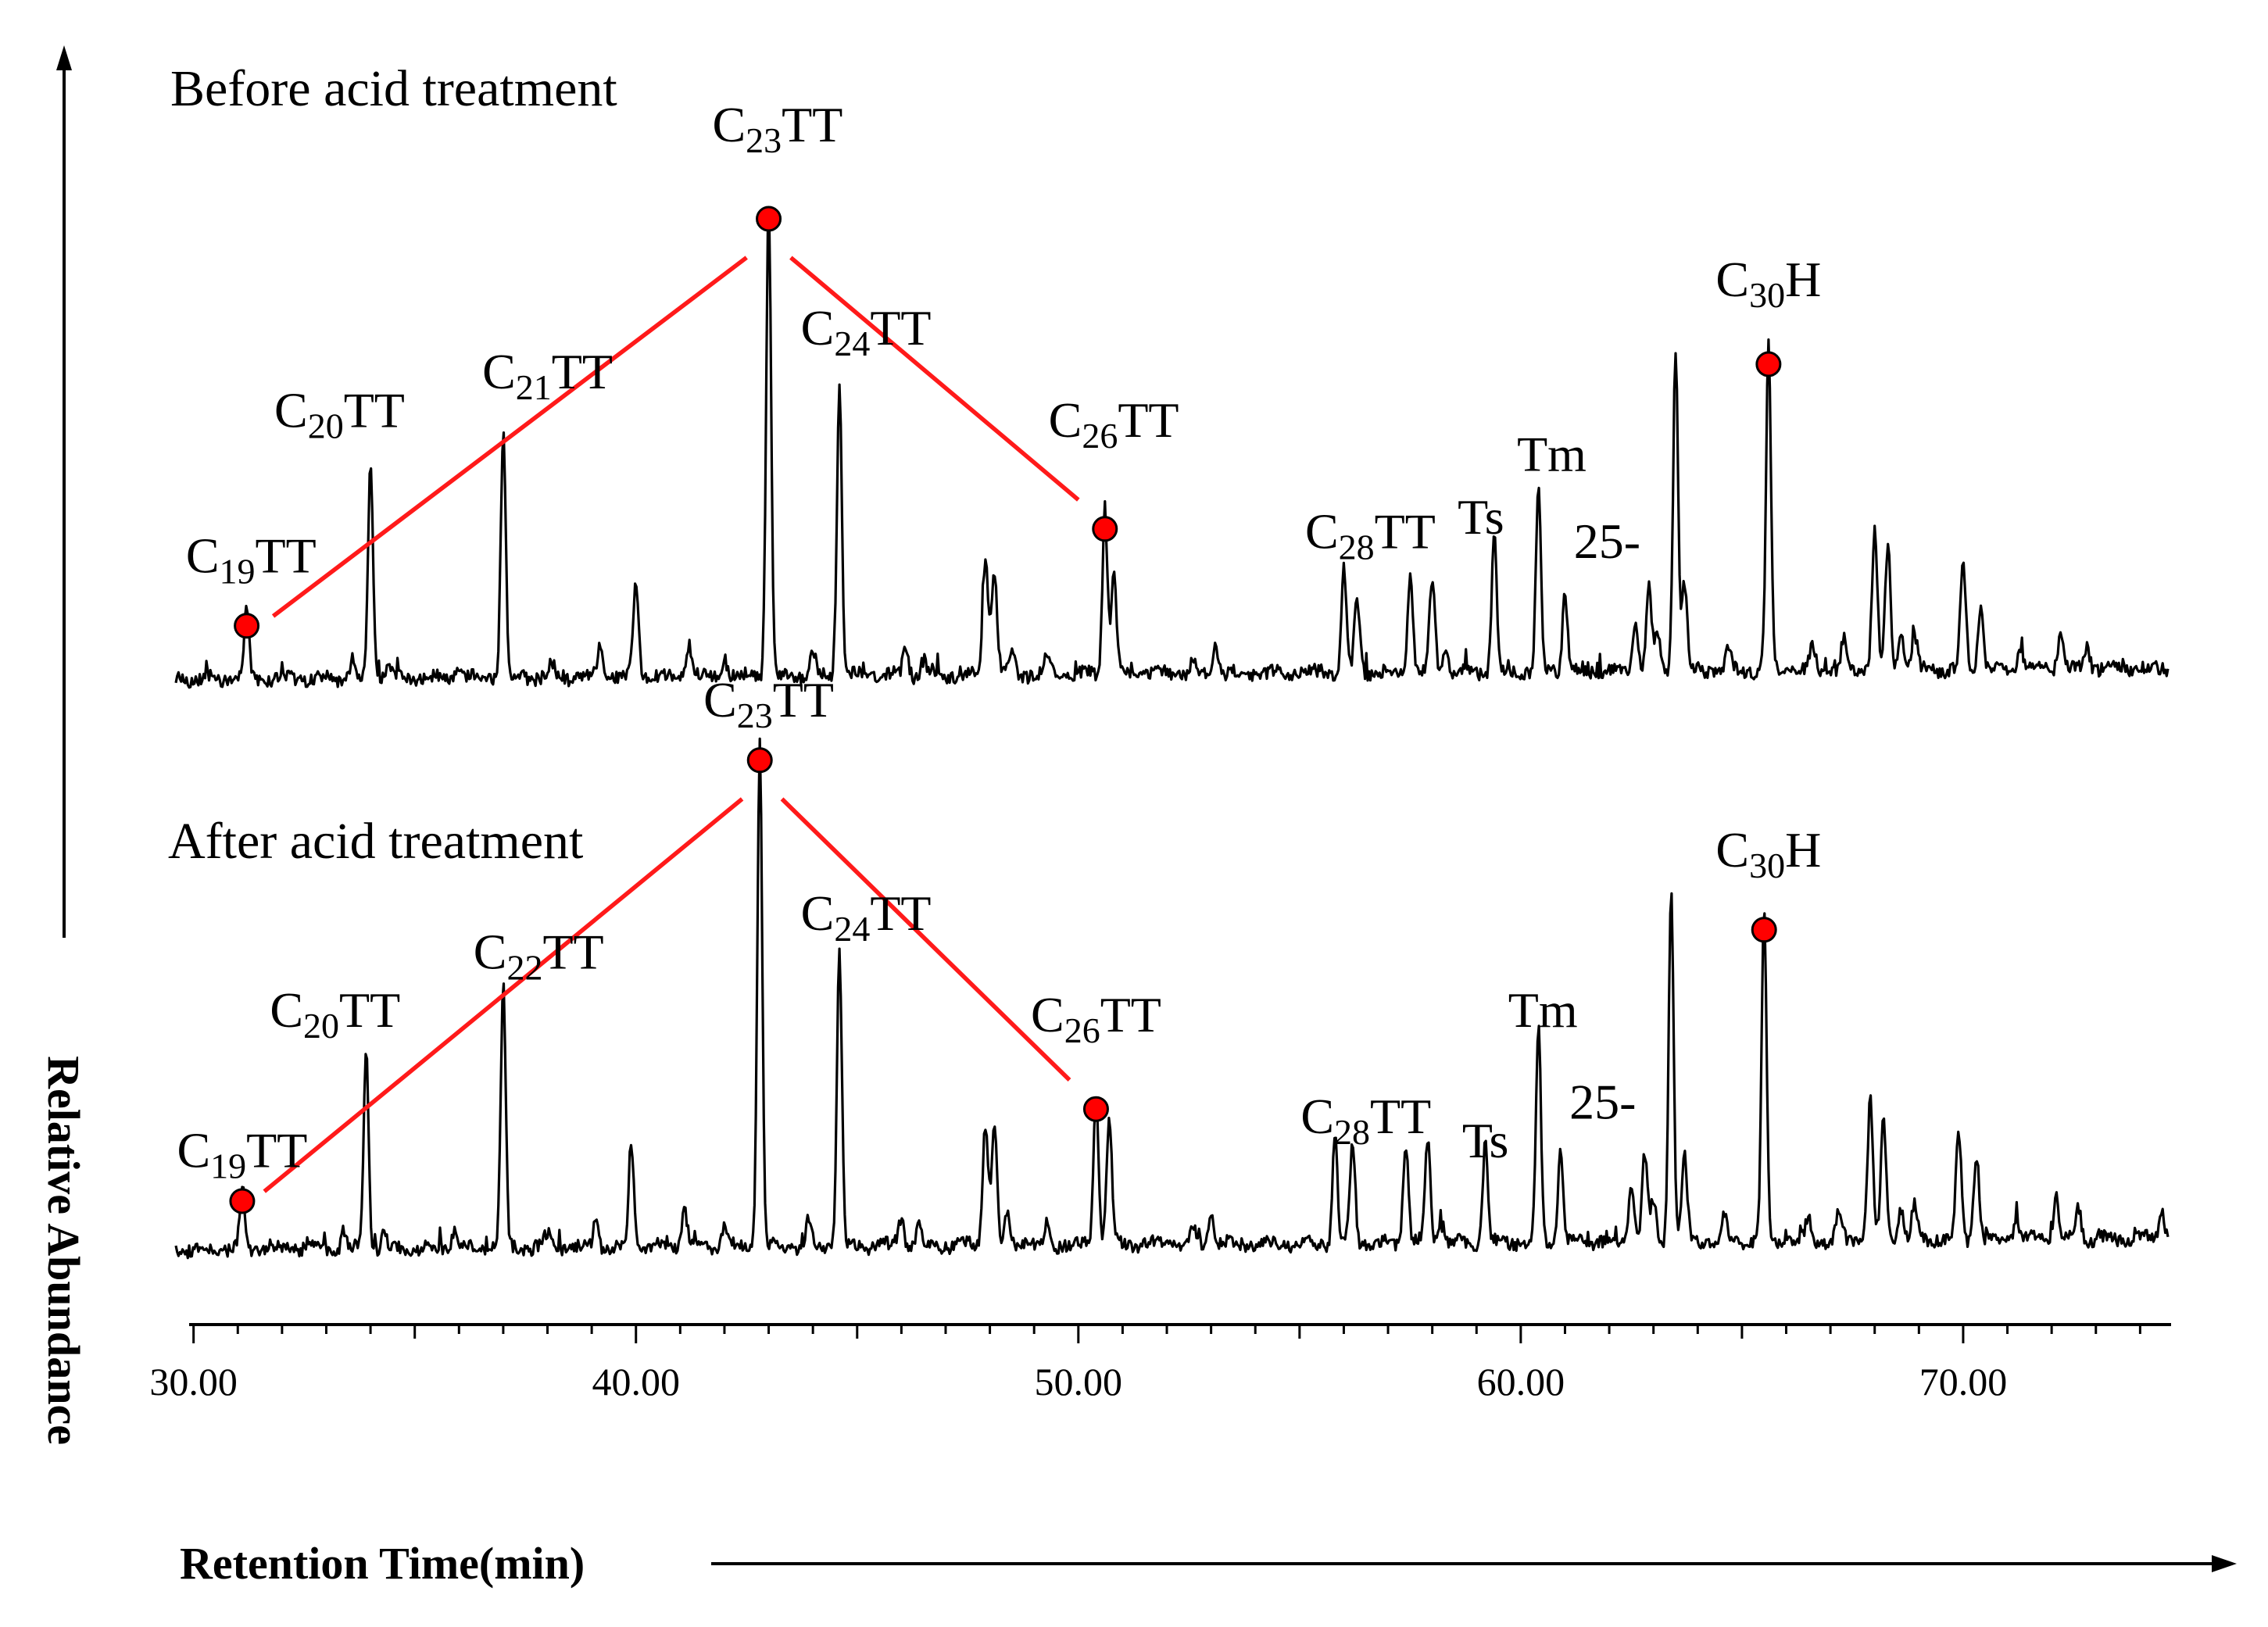 The image size is (2268, 1627). What do you see at coordinates (394, 88) in the screenshot?
I see `panel-title: Before acid treatment` at bounding box center [394, 88].